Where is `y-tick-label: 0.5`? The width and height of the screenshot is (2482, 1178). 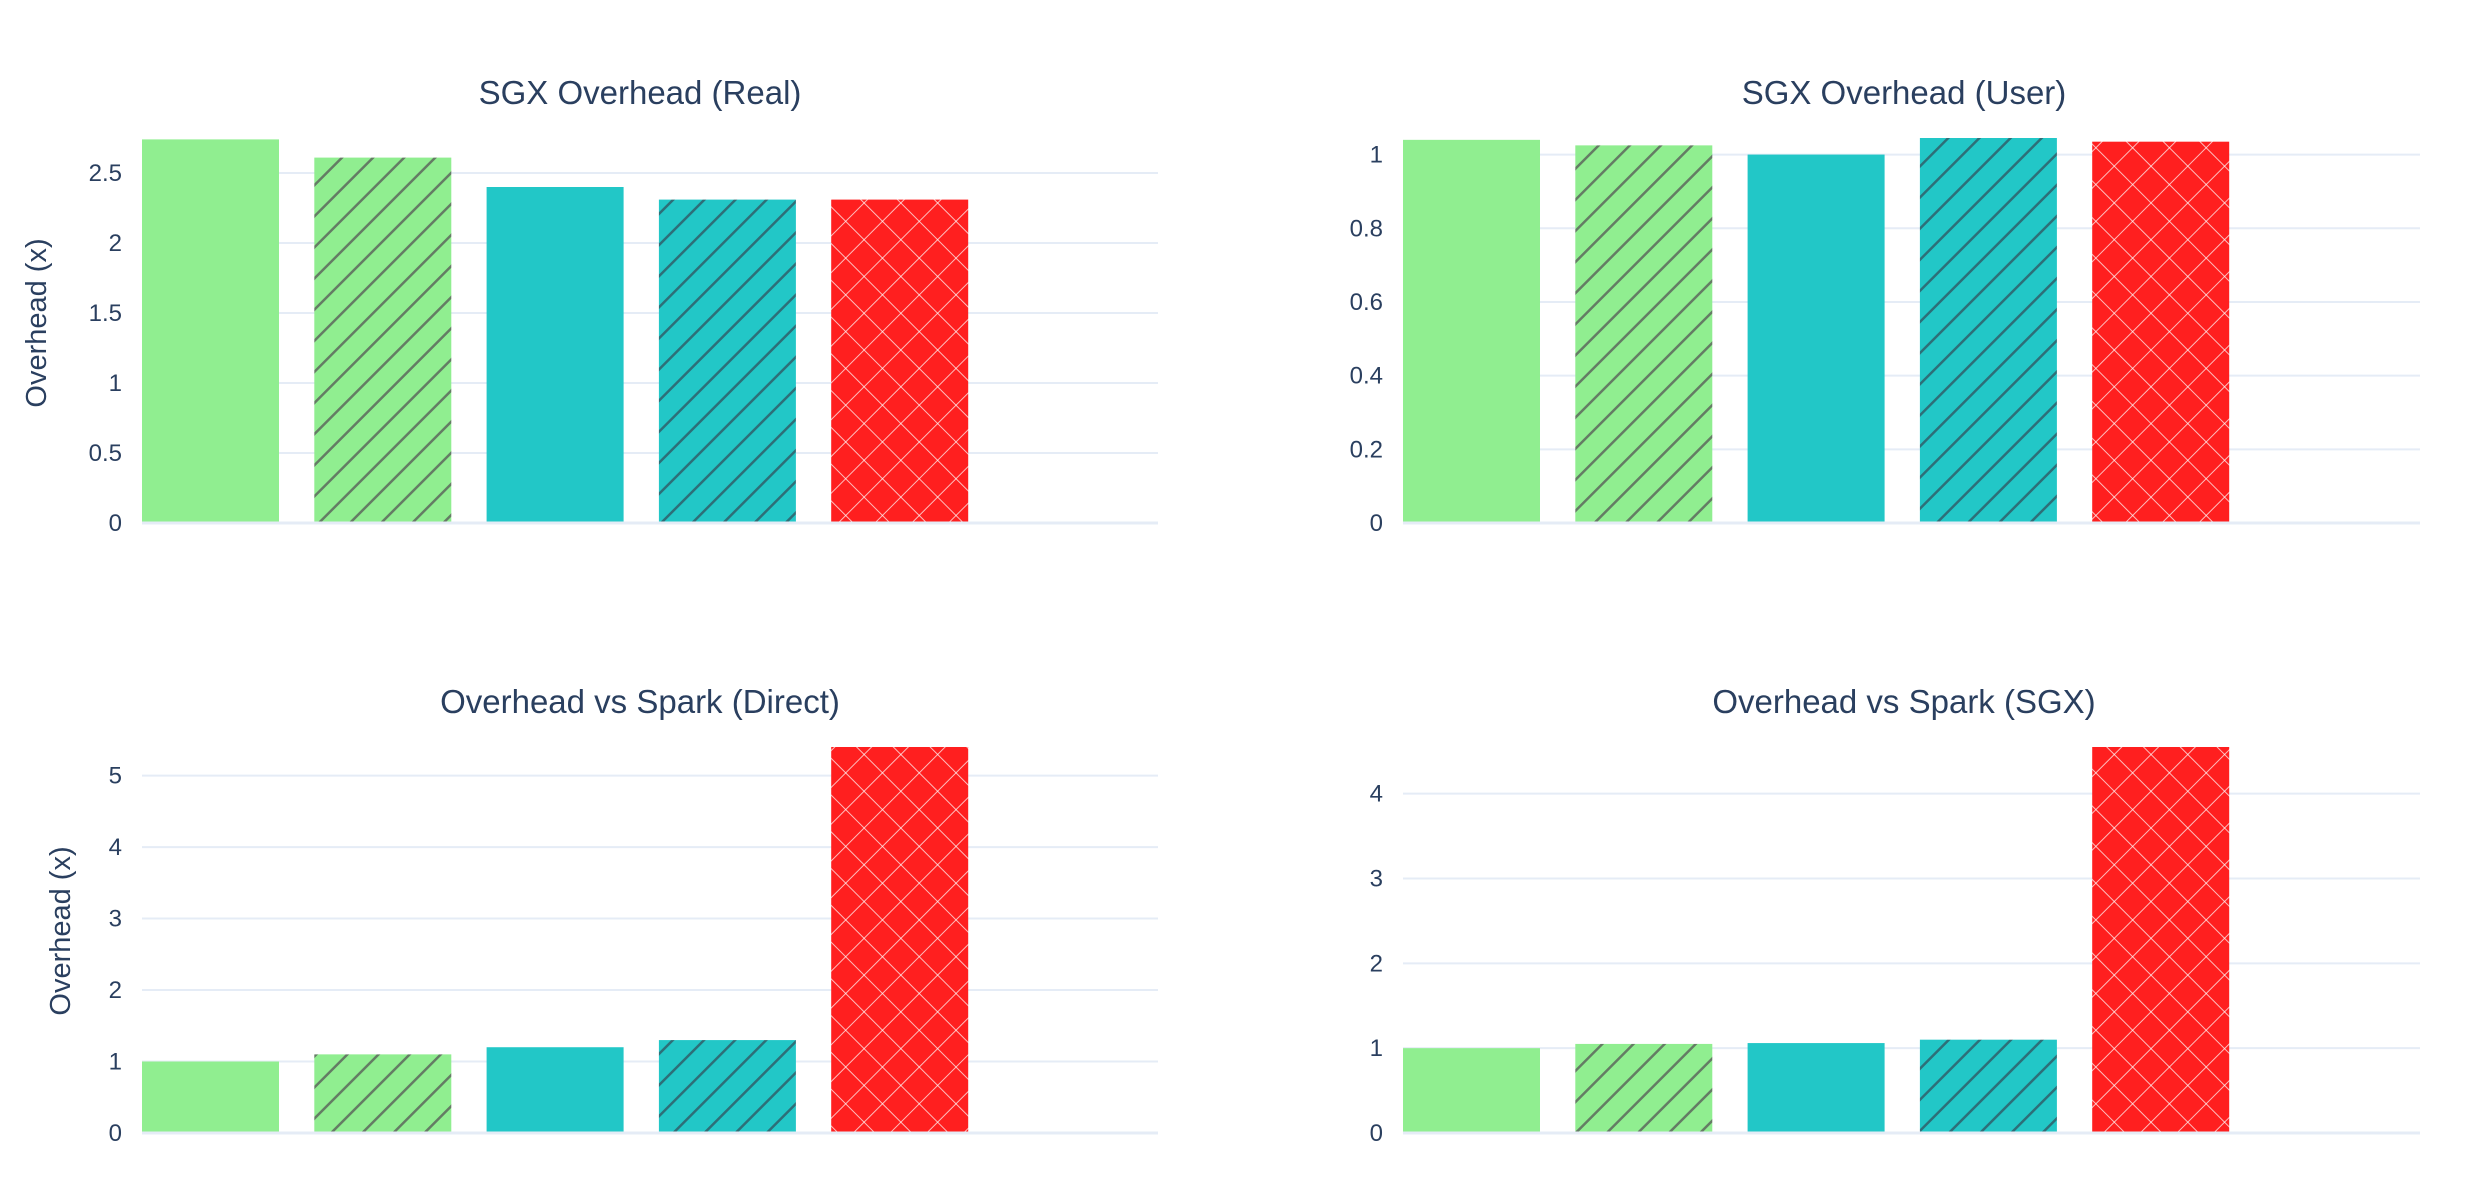 y-tick-label: 0.5 is located at coordinates (105, 453).